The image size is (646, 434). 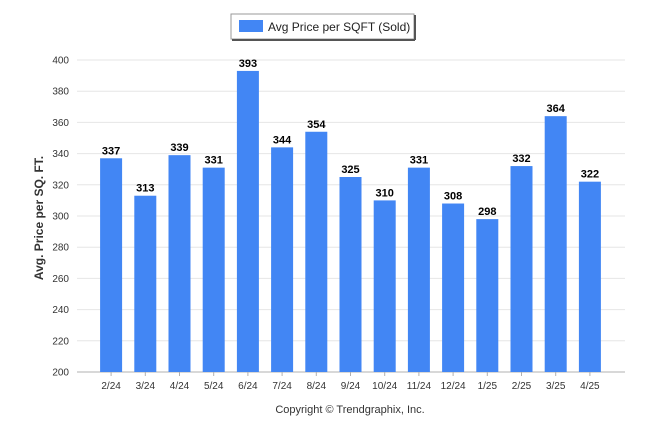 What do you see at coordinates (453, 386) in the screenshot?
I see `x-tick-label: 12/24` at bounding box center [453, 386].